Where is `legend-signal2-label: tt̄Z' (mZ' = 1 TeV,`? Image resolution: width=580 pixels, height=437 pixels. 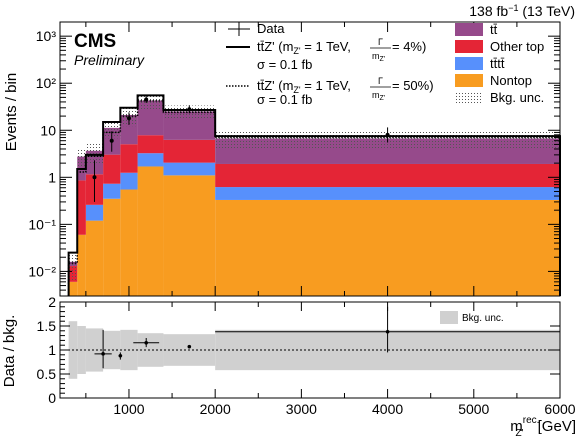
legend-signal2-label: tt̄Z' (mZ' = 1 TeV, is located at coordinates (304, 86).